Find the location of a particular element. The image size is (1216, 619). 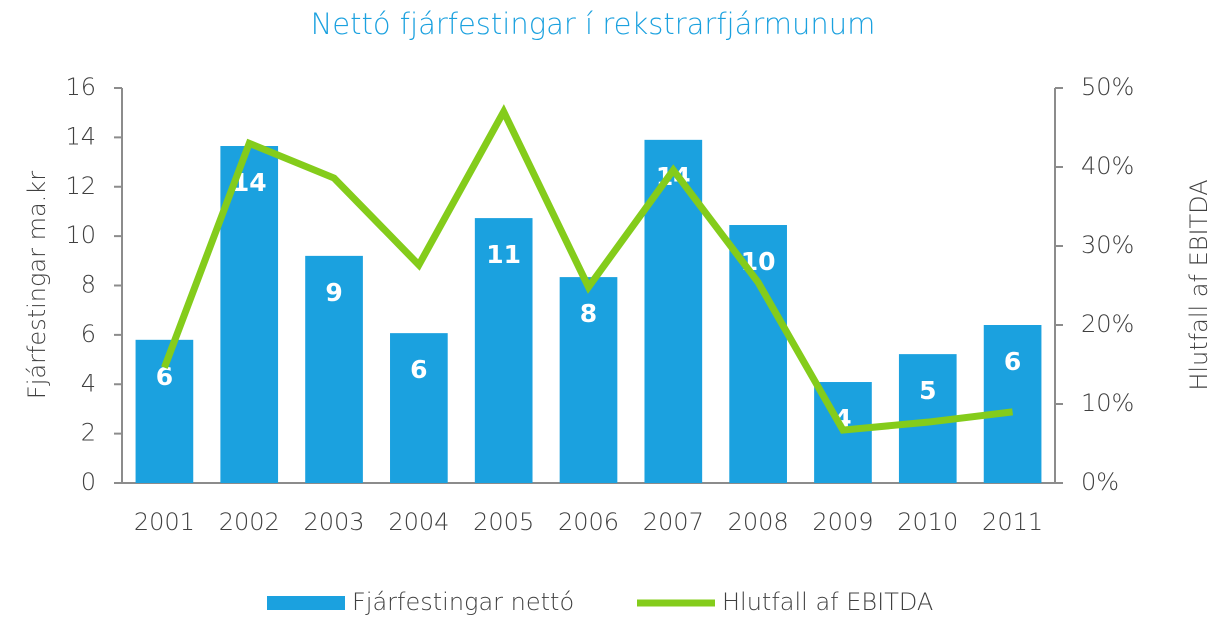

y-tick-label: 6 is located at coordinates (88, 334).